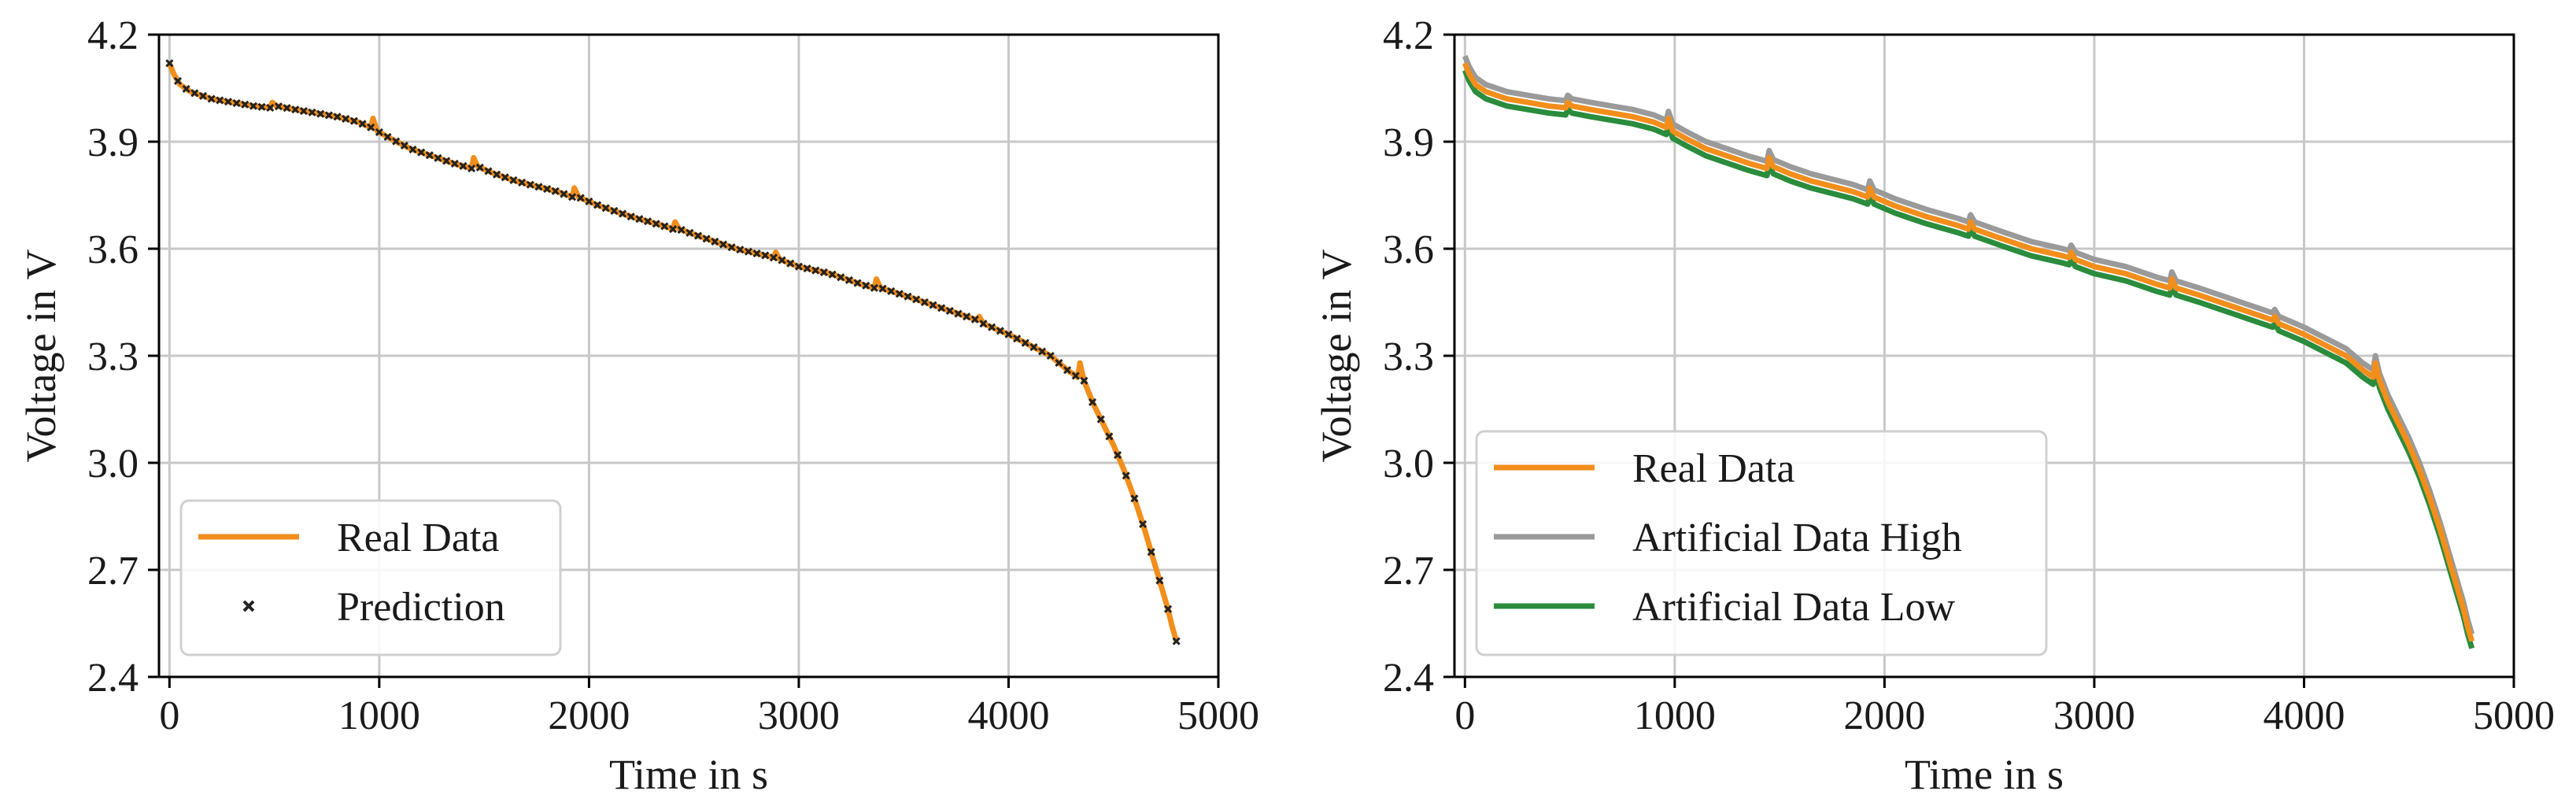  Describe the element at coordinates (1794, 607) in the screenshot. I see `legend-label: Artificial Data Low` at that location.